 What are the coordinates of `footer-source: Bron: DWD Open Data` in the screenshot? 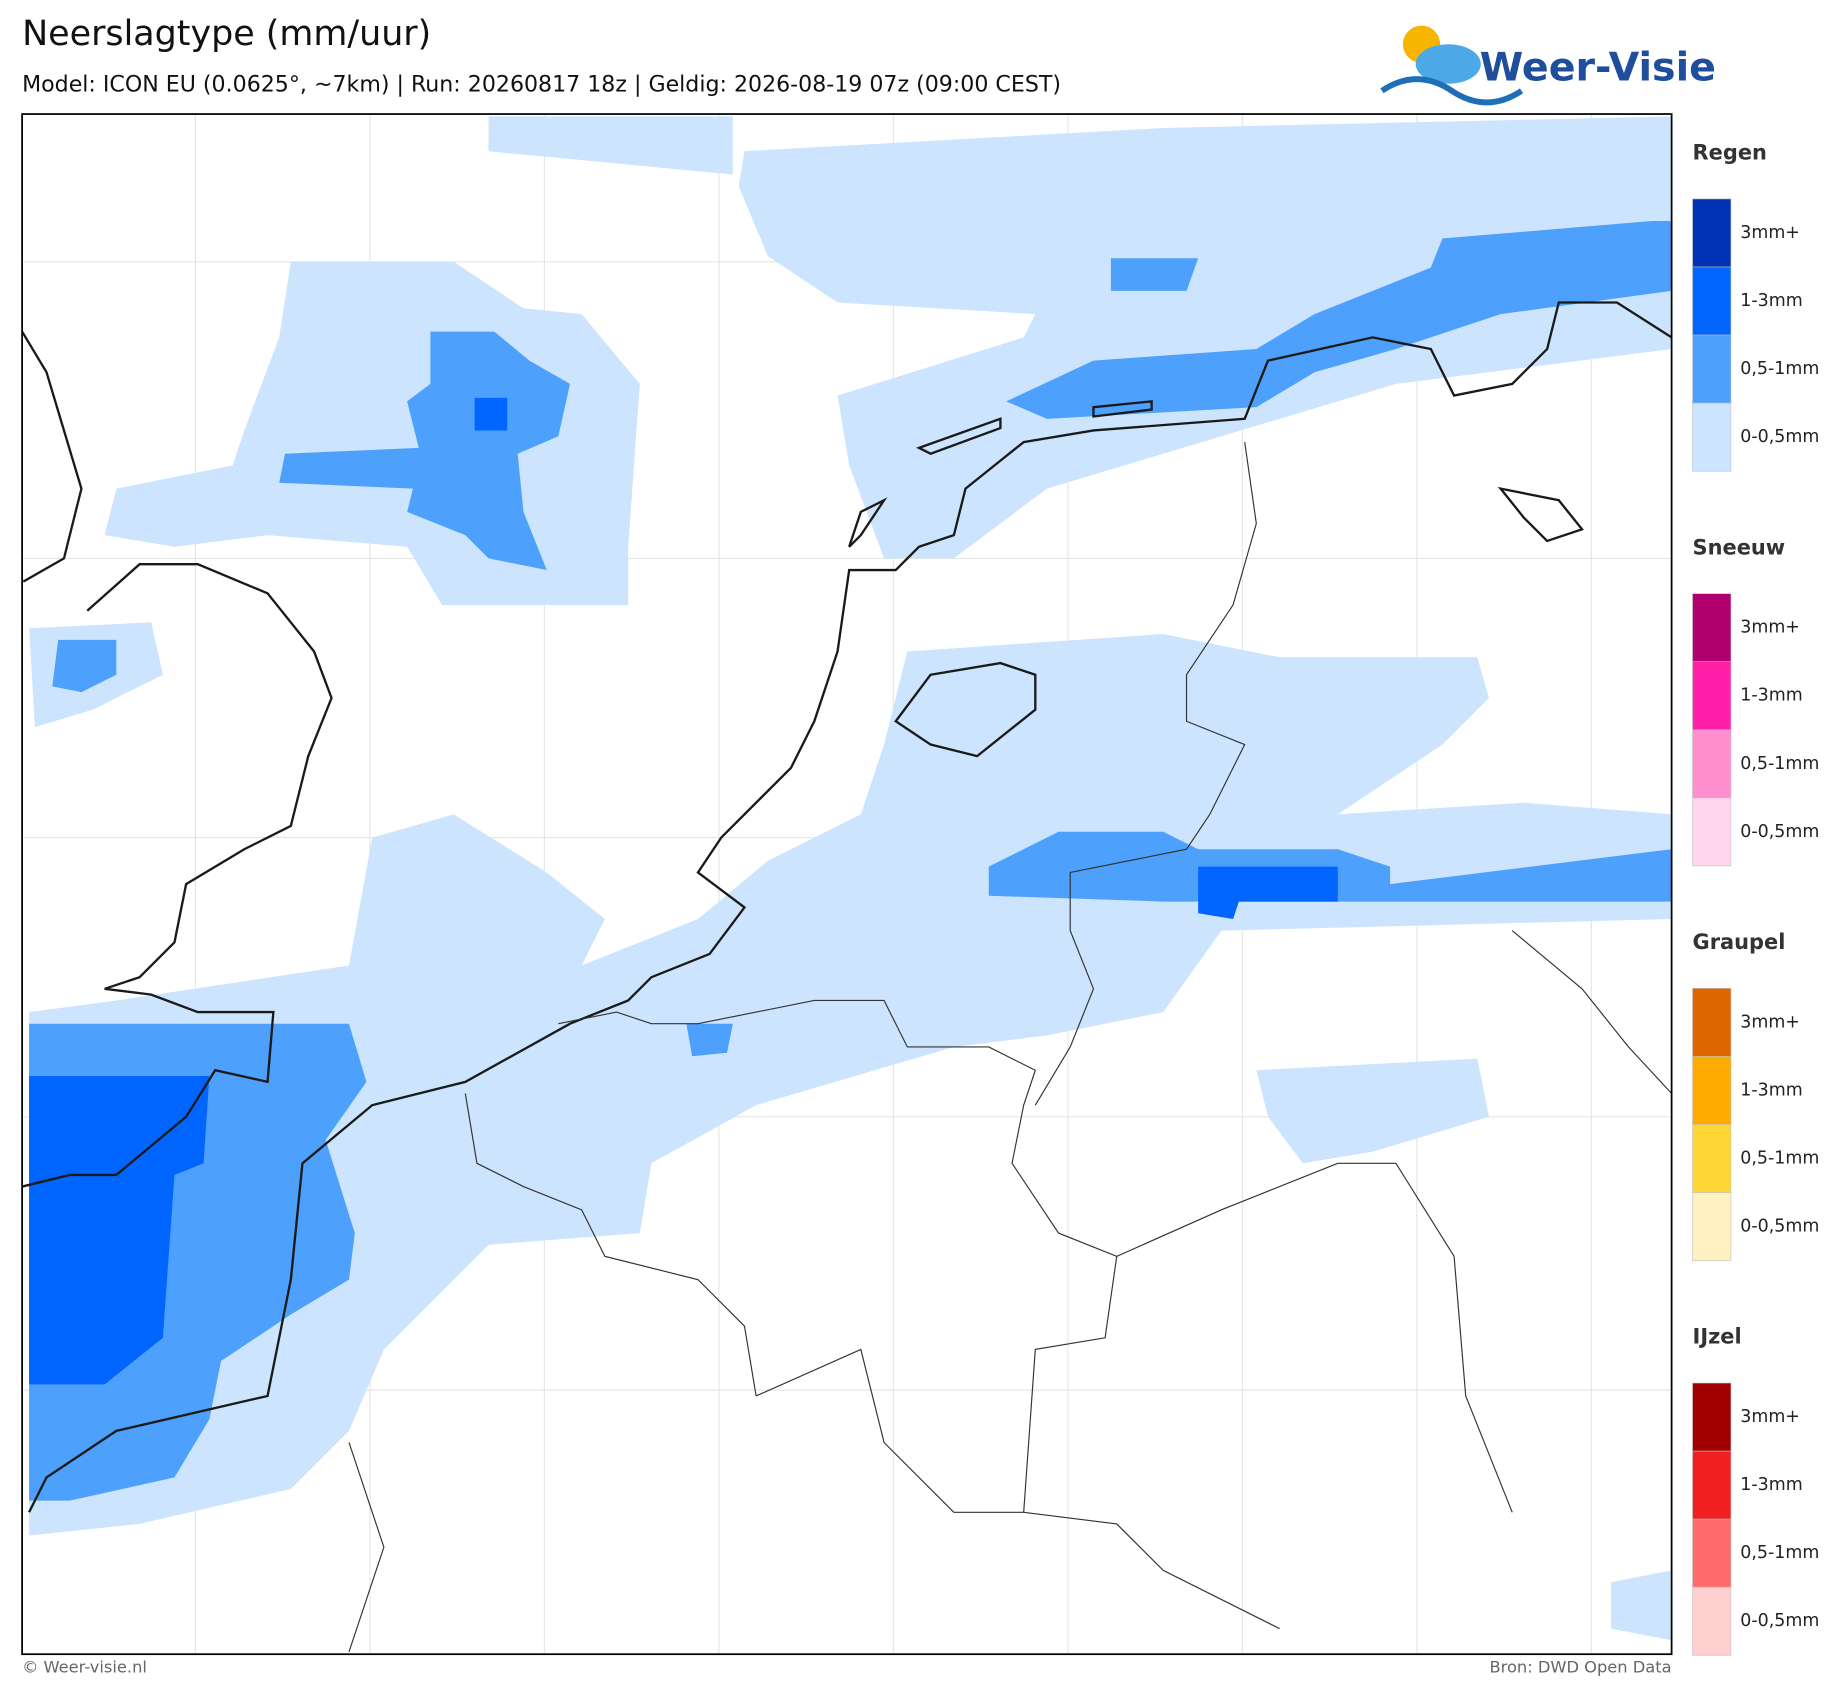 It's located at (1580, 1667).